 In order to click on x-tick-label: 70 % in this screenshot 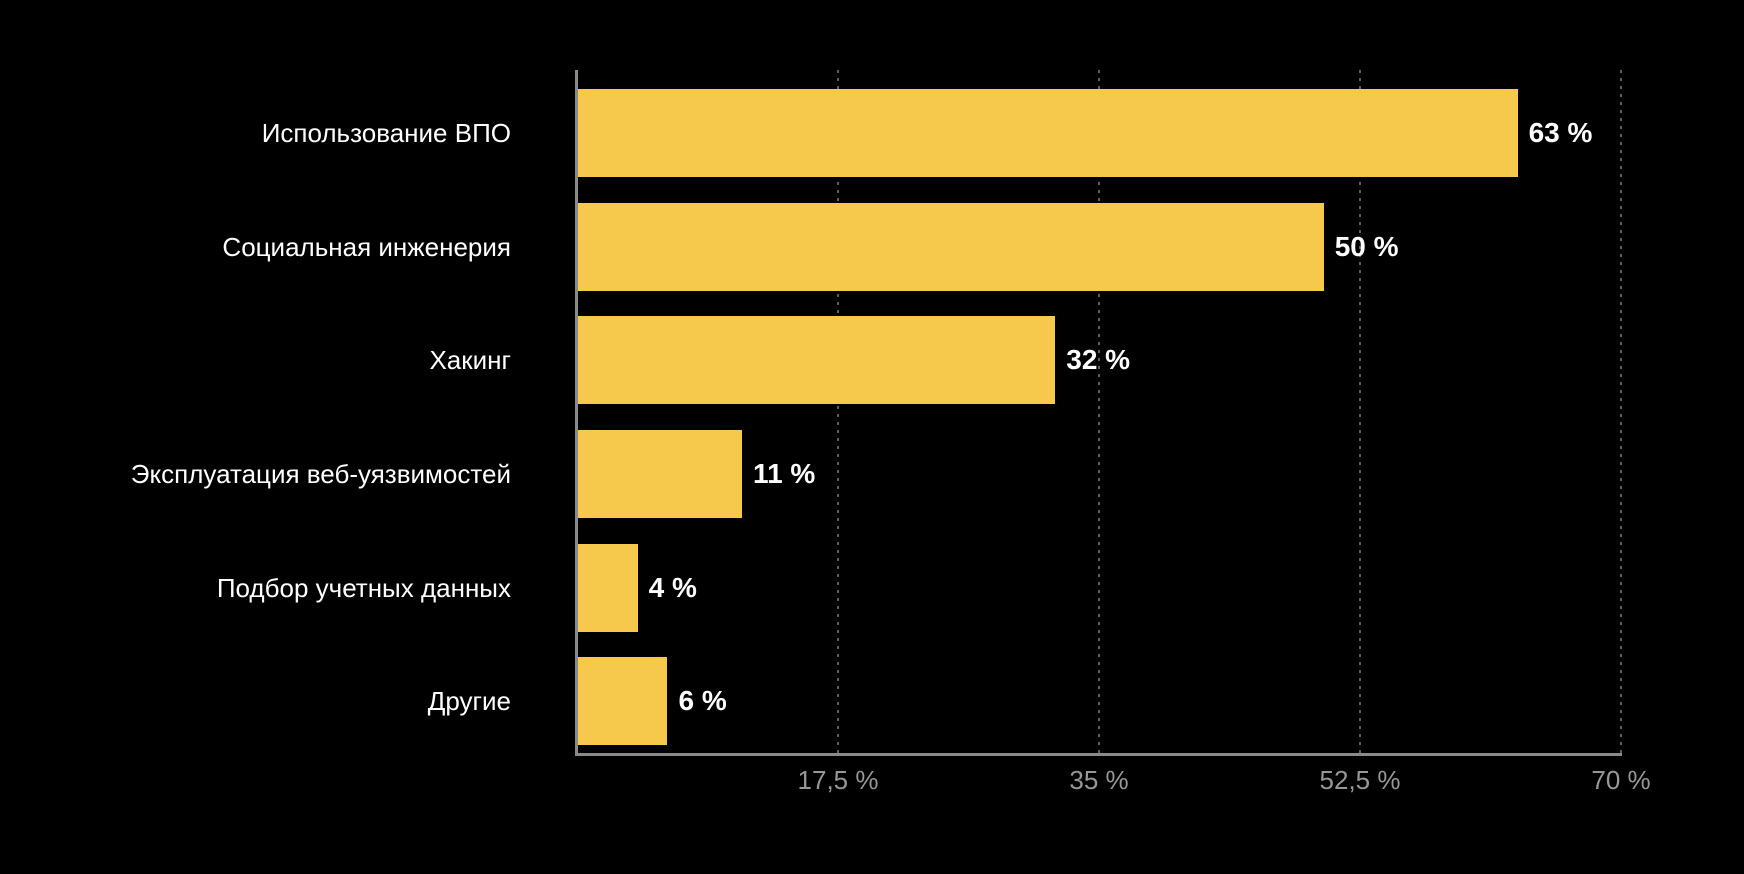, I will do `click(1621, 780)`.